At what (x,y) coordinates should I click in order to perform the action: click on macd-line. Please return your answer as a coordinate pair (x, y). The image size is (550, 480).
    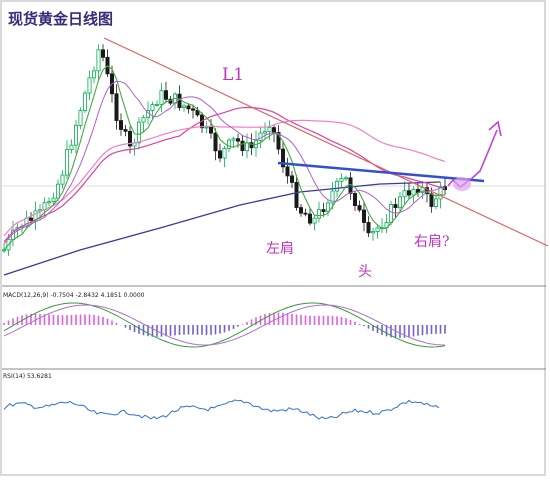
    Looking at the image, I should click on (224, 325).